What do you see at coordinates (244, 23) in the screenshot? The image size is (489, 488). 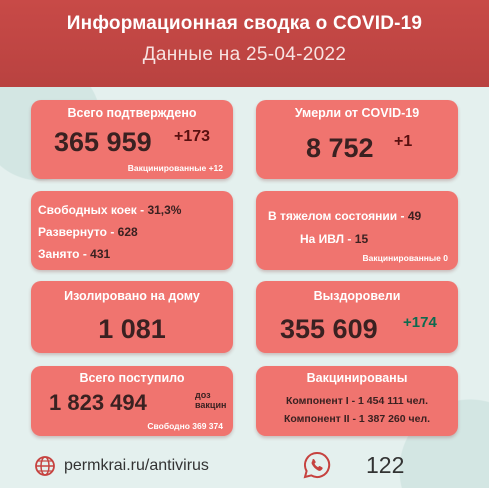 I see `page-title: Информационная сводка о COVID-19` at bounding box center [244, 23].